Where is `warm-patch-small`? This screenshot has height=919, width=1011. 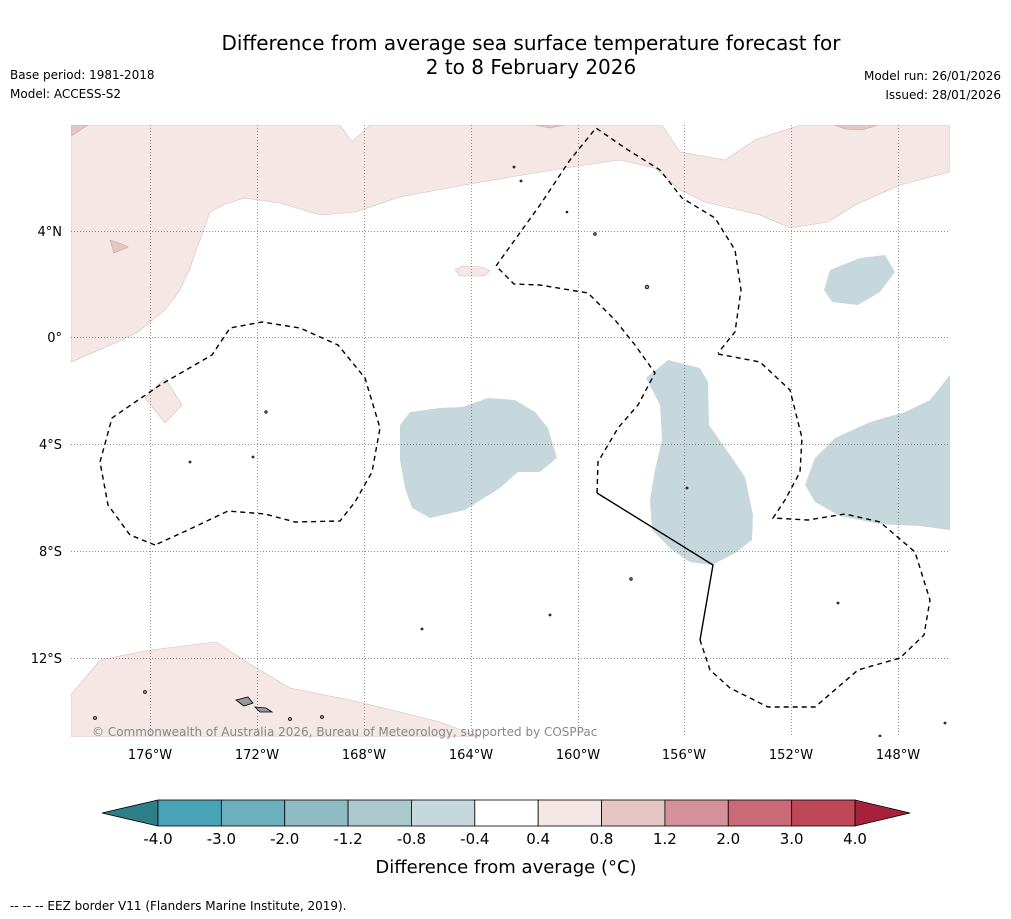
warm-patch-small is located at coordinates (119, 246).